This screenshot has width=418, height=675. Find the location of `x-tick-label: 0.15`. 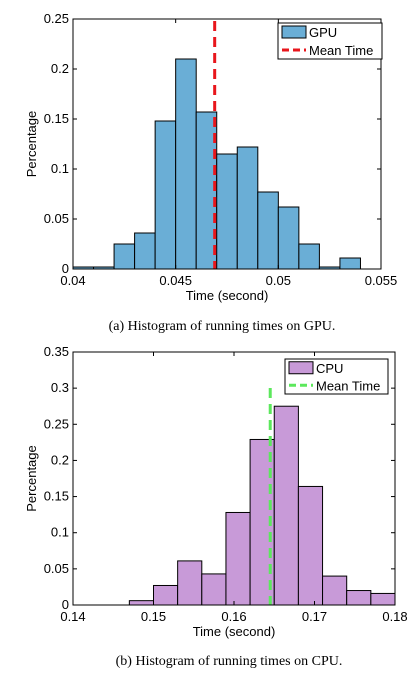

x-tick-label: 0.15 is located at coordinates (153, 616).